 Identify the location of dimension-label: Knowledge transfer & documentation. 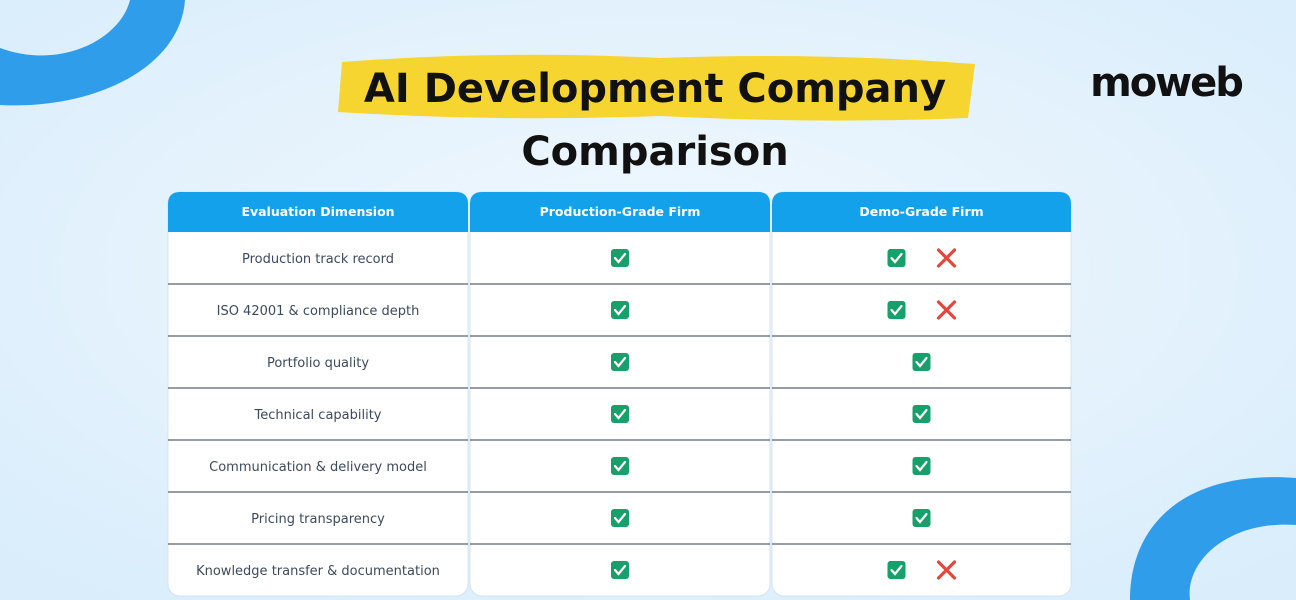
(318, 571).